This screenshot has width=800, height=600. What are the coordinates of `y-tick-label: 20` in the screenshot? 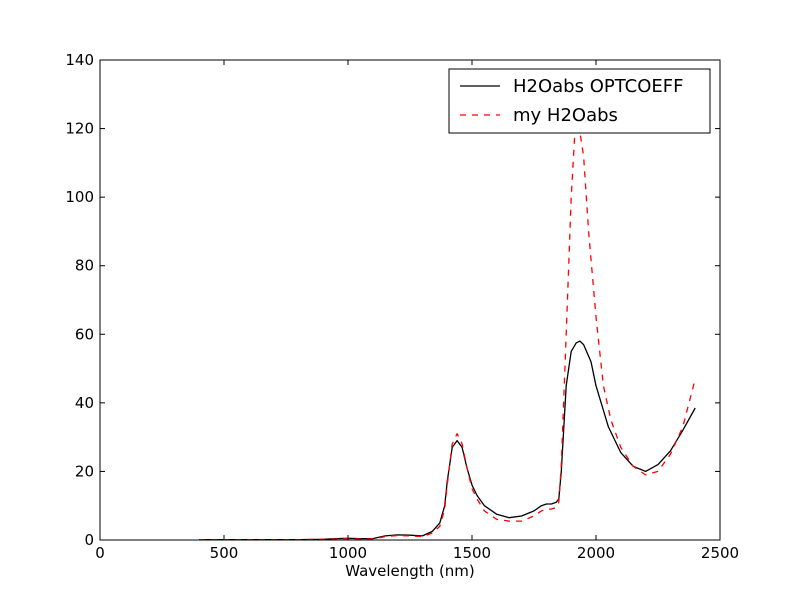 It's located at (84, 471).